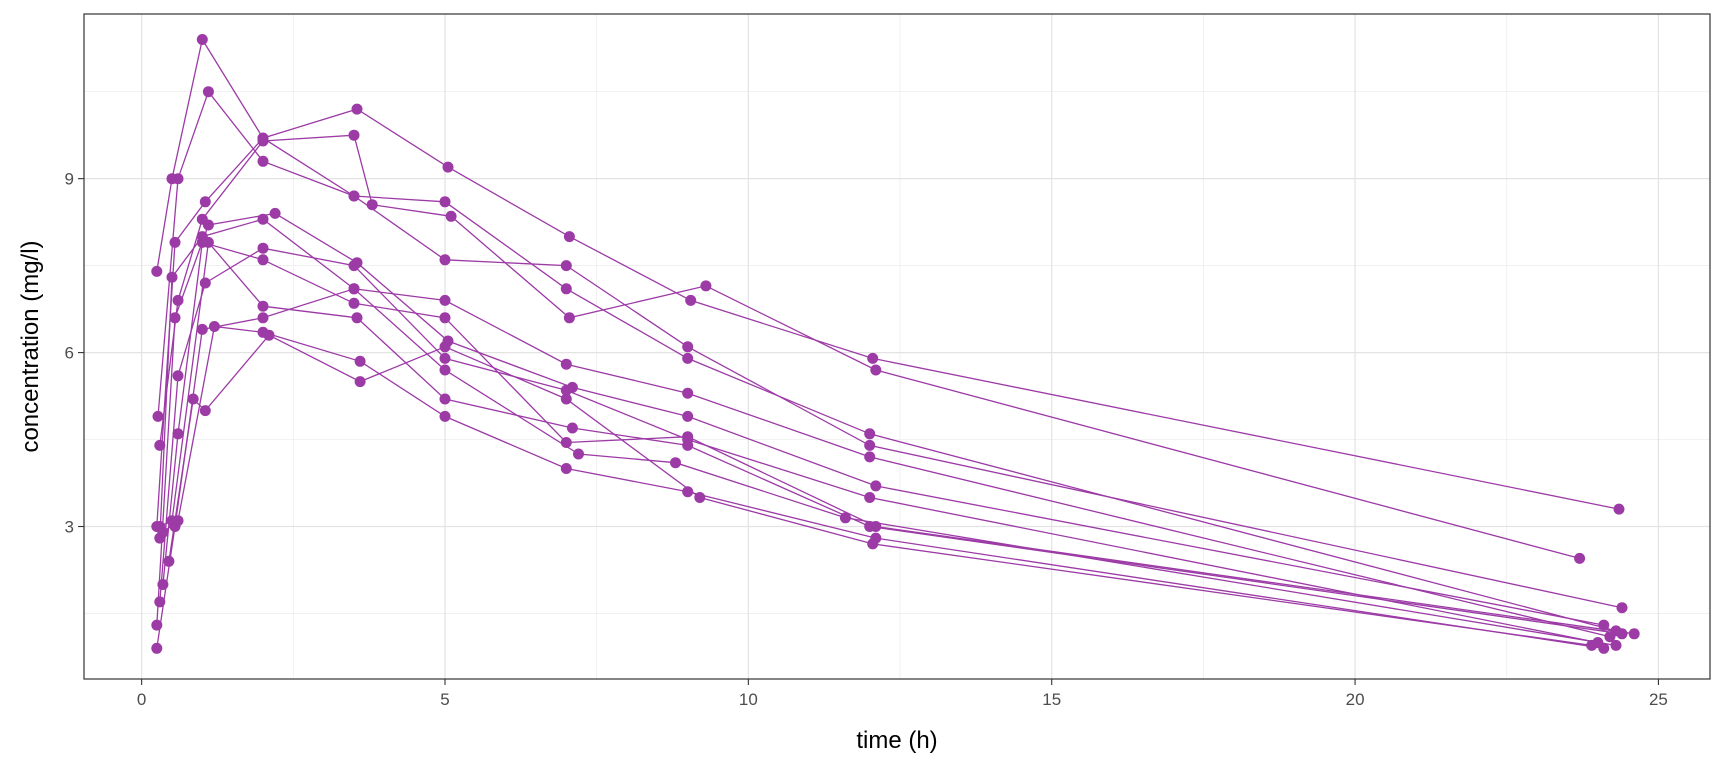 This screenshot has height=768, width=1728. What do you see at coordinates (1658, 699) in the screenshot?
I see `x-tick-label: 25` at bounding box center [1658, 699].